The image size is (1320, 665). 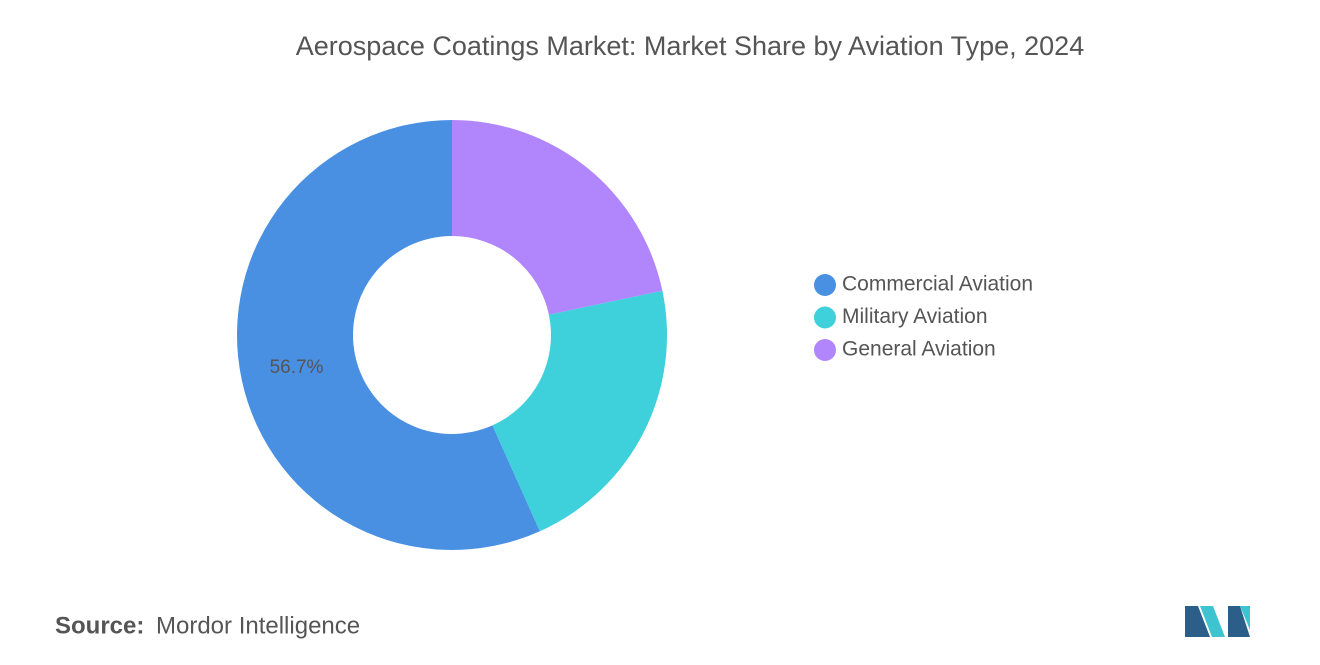 I want to click on data-label: 56.7%, so click(x=297, y=367).